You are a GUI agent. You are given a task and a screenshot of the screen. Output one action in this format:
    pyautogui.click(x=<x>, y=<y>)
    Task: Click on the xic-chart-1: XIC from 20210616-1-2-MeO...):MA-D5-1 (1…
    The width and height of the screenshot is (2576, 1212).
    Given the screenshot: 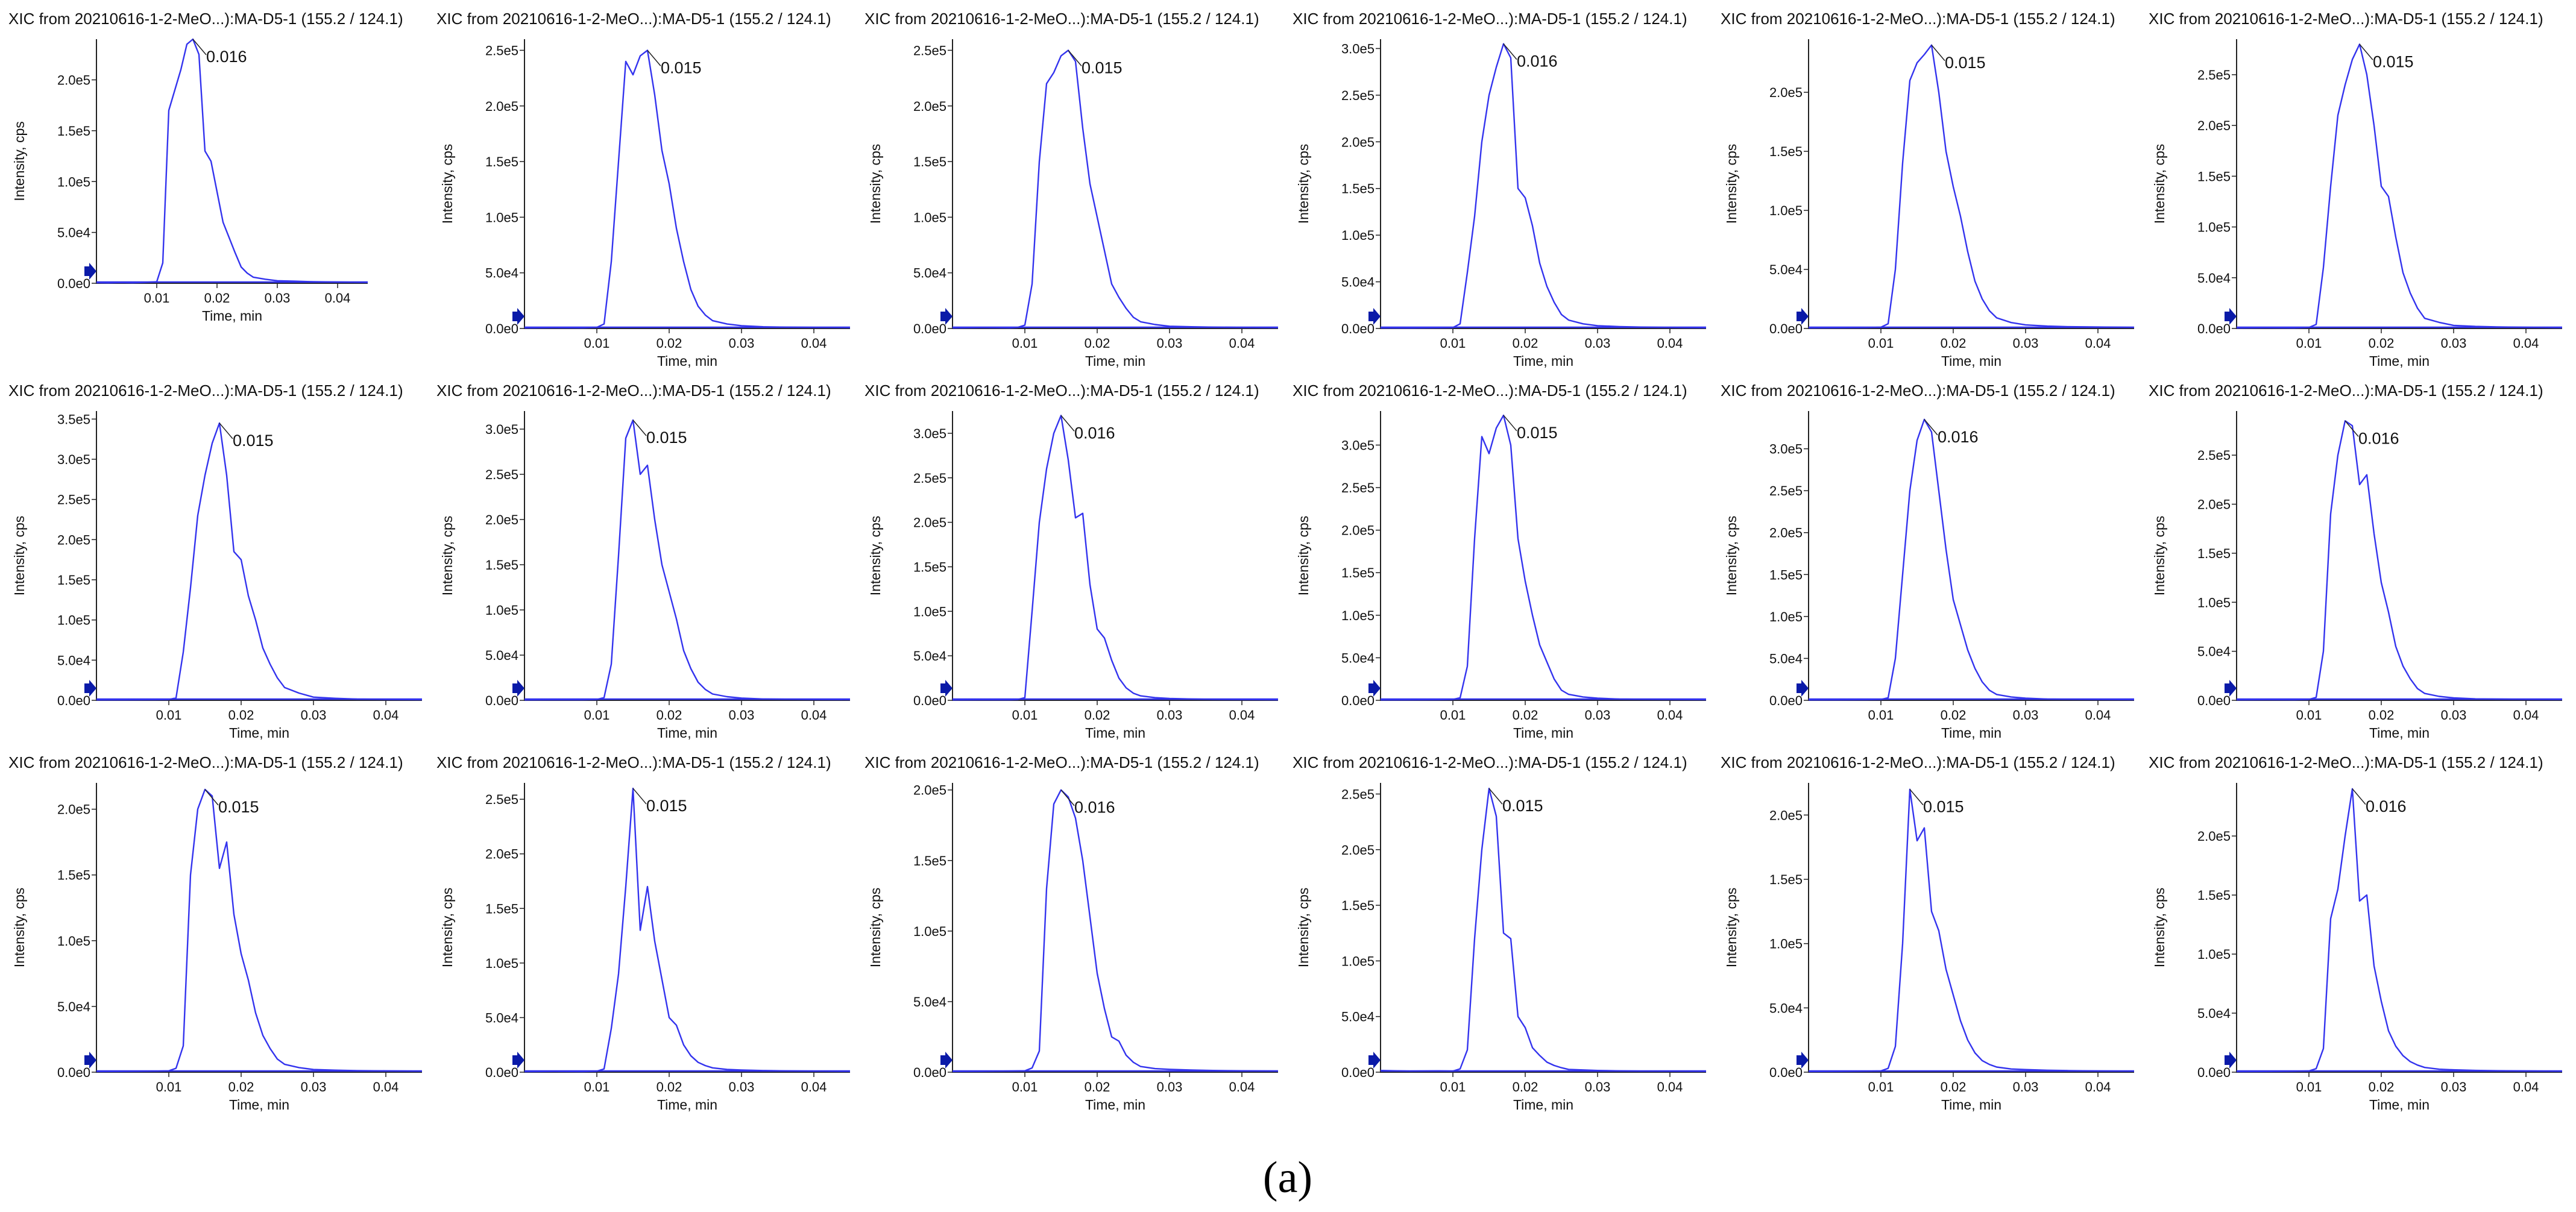 What is the action you would take?
    pyautogui.click(x=214, y=185)
    